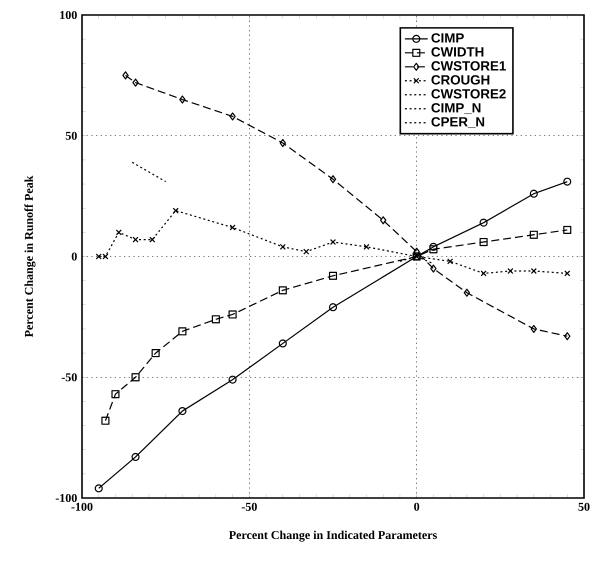 This screenshot has height=571, width=599. Describe the element at coordinates (457, 52) in the screenshot. I see `legend-label: CWIDTH` at that location.